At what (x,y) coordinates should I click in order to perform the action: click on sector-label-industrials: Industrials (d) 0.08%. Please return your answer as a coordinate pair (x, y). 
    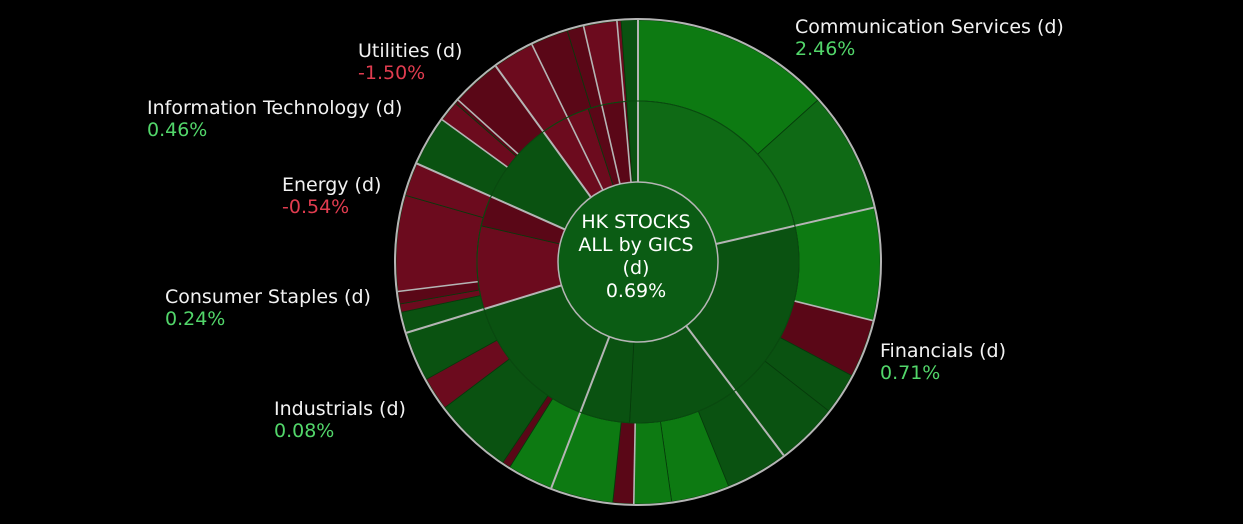
    Looking at the image, I should click on (340, 420).